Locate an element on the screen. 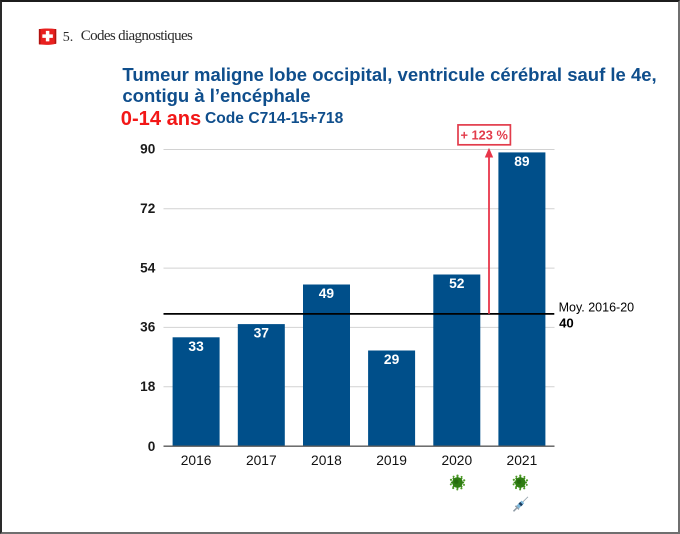  svg-text: 40 is located at coordinates (566, 322).